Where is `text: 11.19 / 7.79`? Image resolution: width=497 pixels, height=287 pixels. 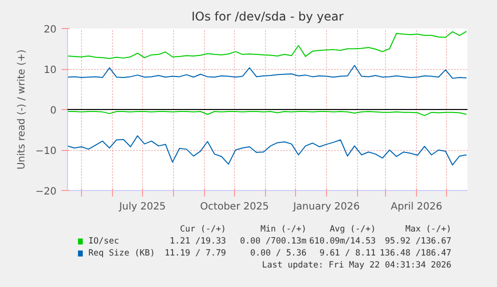
text: 11.19 / 7.79 is located at coordinates (195, 253).